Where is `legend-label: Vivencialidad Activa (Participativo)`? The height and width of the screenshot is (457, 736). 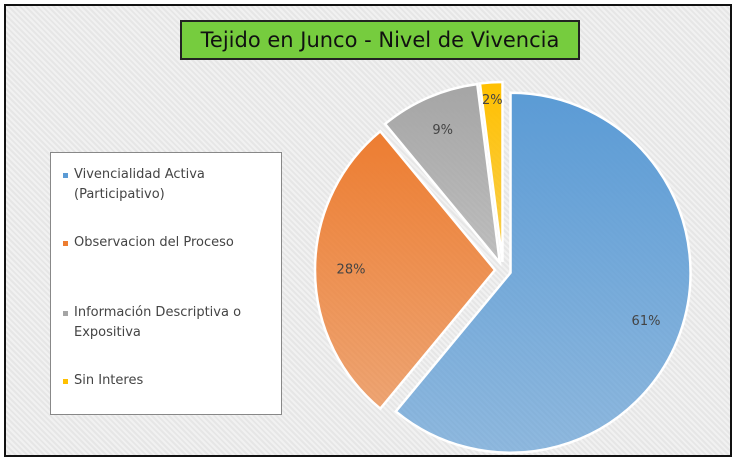 legend-label: Vivencialidad Activa (Participativo) is located at coordinates (139, 184).